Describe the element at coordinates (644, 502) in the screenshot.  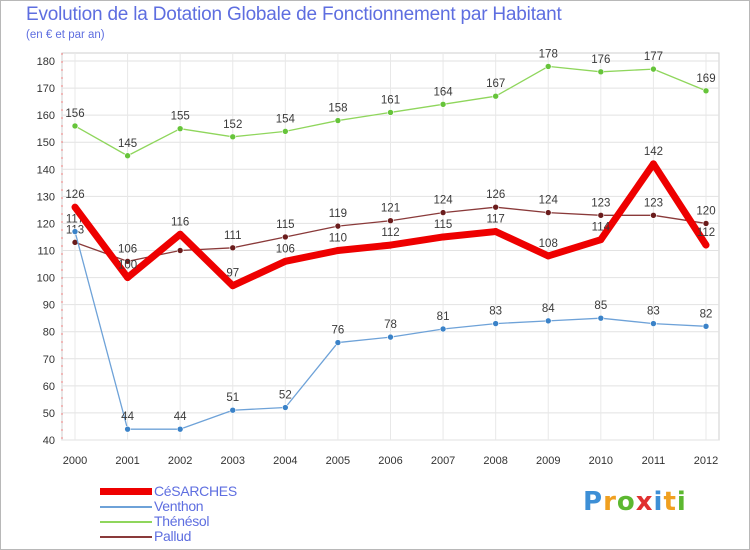
I see `logo-letter: x` at that location.